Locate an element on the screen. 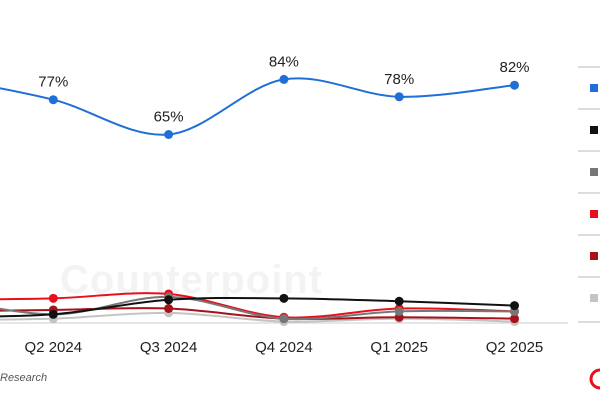 The height and width of the screenshot is (400, 600). data-label: 78% is located at coordinates (399, 79).